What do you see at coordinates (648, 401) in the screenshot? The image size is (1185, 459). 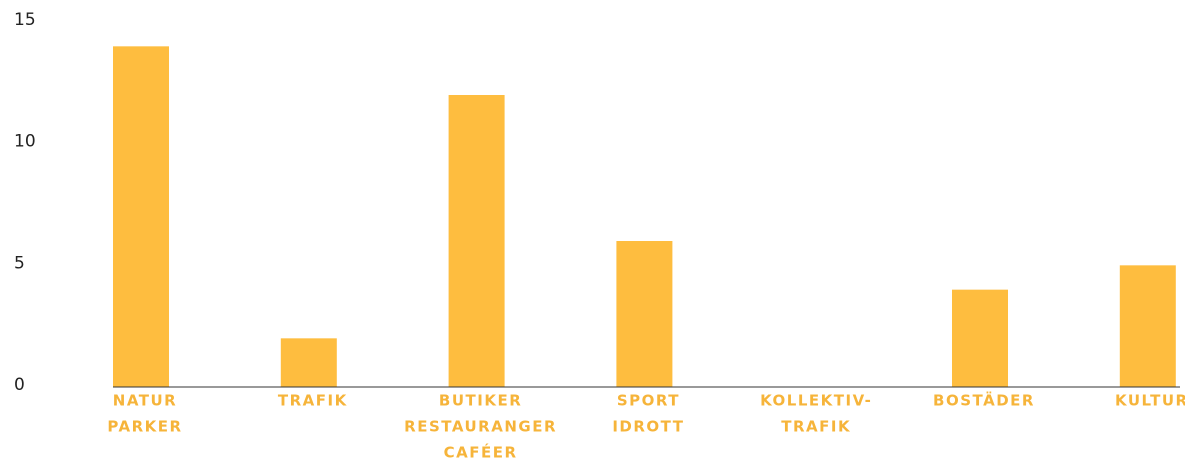 I see `x-tick-label: SPORT` at bounding box center [648, 401].